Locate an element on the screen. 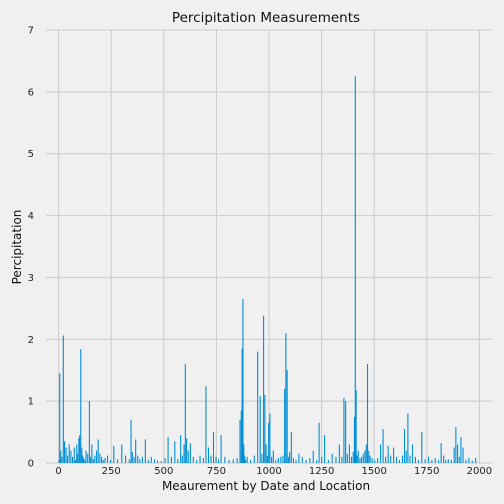 This screenshot has width=504, height=504. y-tick-label: 6 is located at coordinates (31, 92).